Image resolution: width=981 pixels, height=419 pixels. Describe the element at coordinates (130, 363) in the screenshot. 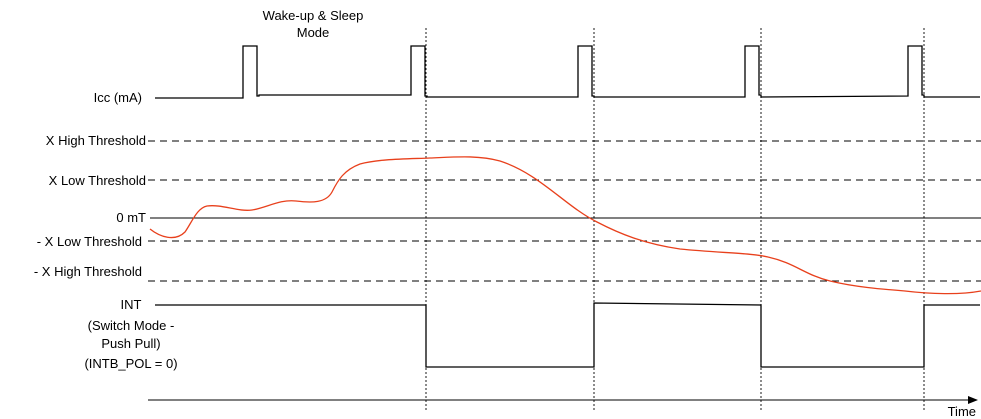

I see `int-label-line-4: (INTB_POL = 0)` at that location.